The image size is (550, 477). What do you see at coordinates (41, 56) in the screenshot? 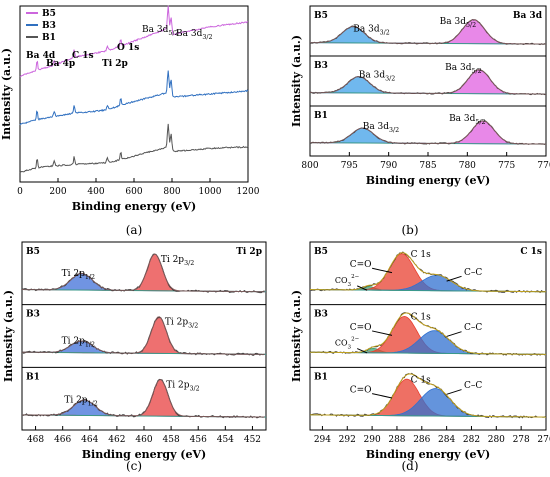
I see `peak-label-ba-4d: Ba 4d` at bounding box center [41, 56].